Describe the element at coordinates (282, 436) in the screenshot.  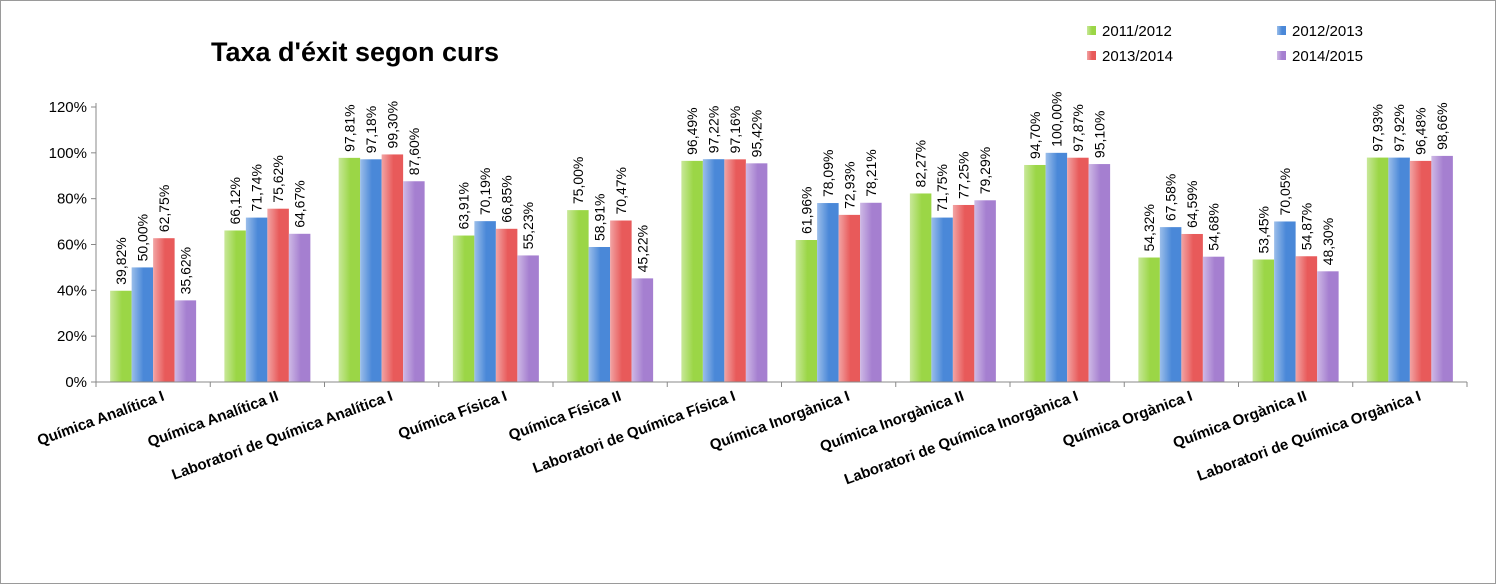
I see `x-tick-label: Laboratori de Química Analítica I` at that location.